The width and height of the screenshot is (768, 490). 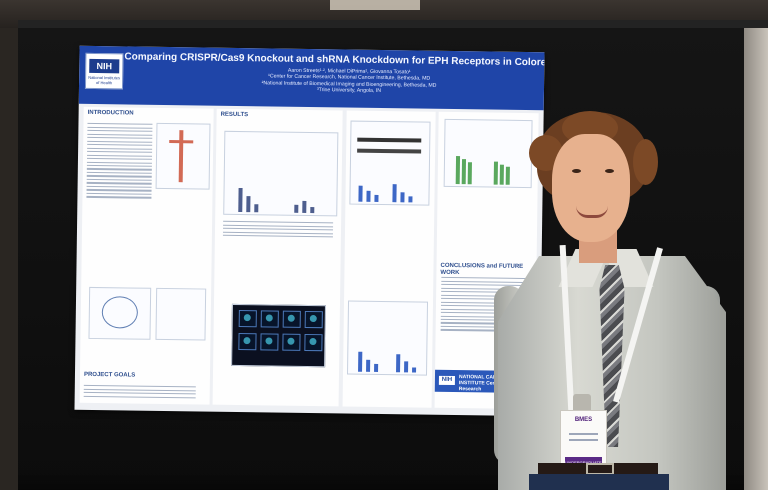 I want to click on nih-footer-mark: NIH, so click(x=446, y=380).